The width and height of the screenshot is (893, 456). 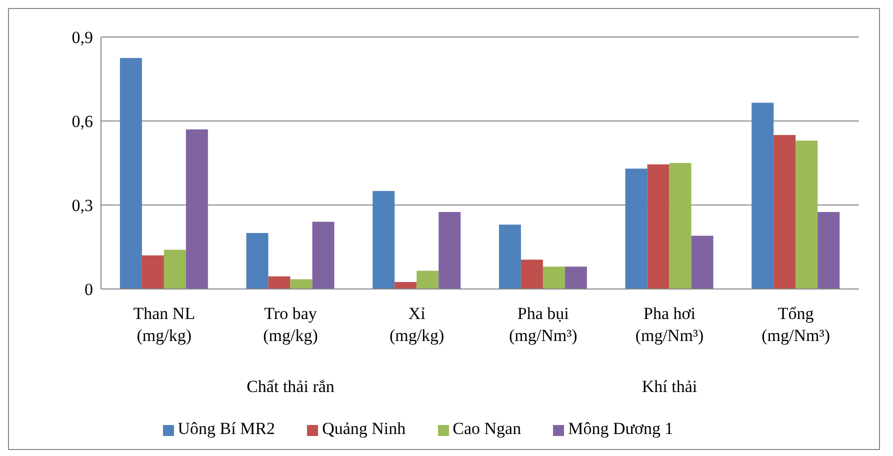 I want to click on x-tick-label: Pha bụi (mg/Nm³), so click(x=543, y=324).